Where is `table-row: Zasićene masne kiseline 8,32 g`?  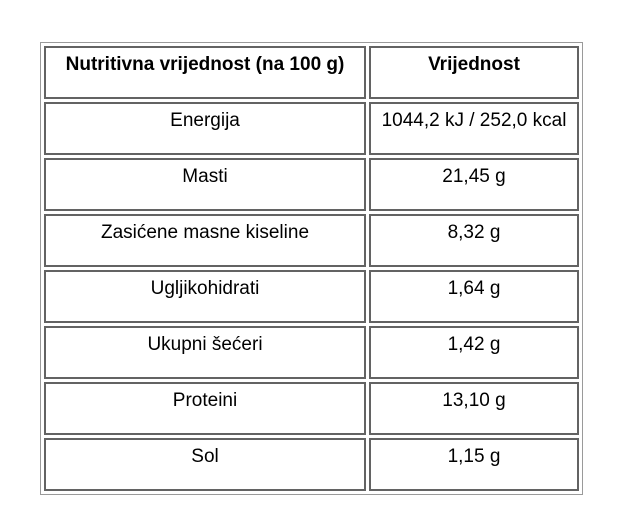 table-row: Zasićene masne kiseline 8,32 g is located at coordinates (311, 240).